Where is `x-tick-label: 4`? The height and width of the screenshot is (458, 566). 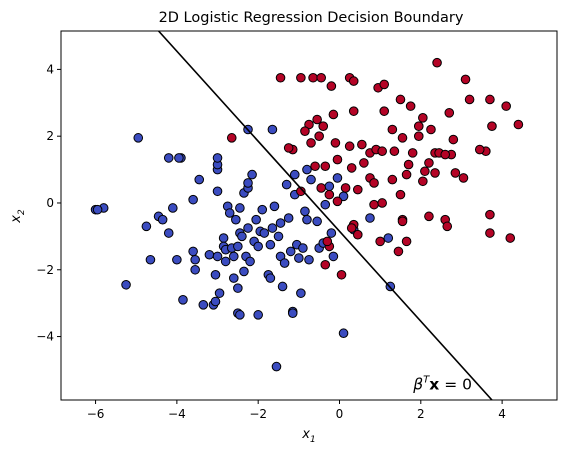 x-tick-label: 4 is located at coordinates (502, 414).